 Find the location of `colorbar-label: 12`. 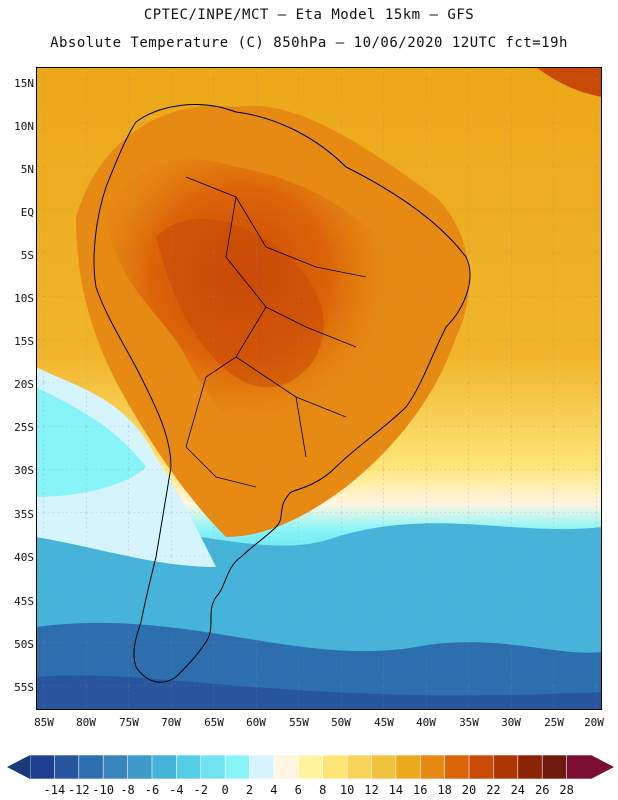

colorbar-label: 12 is located at coordinates (371, 790).